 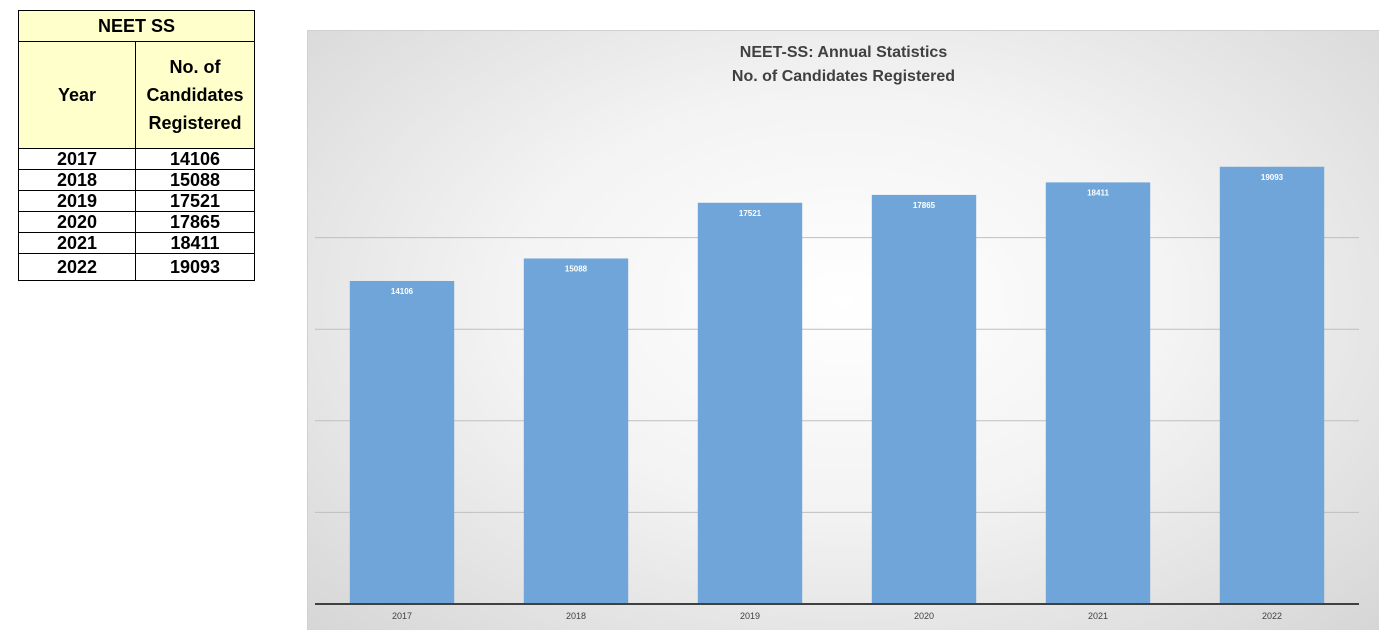 What do you see at coordinates (402, 291) in the screenshot?
I see `bar-data-label: 14106` at bounding box center [402, 291].